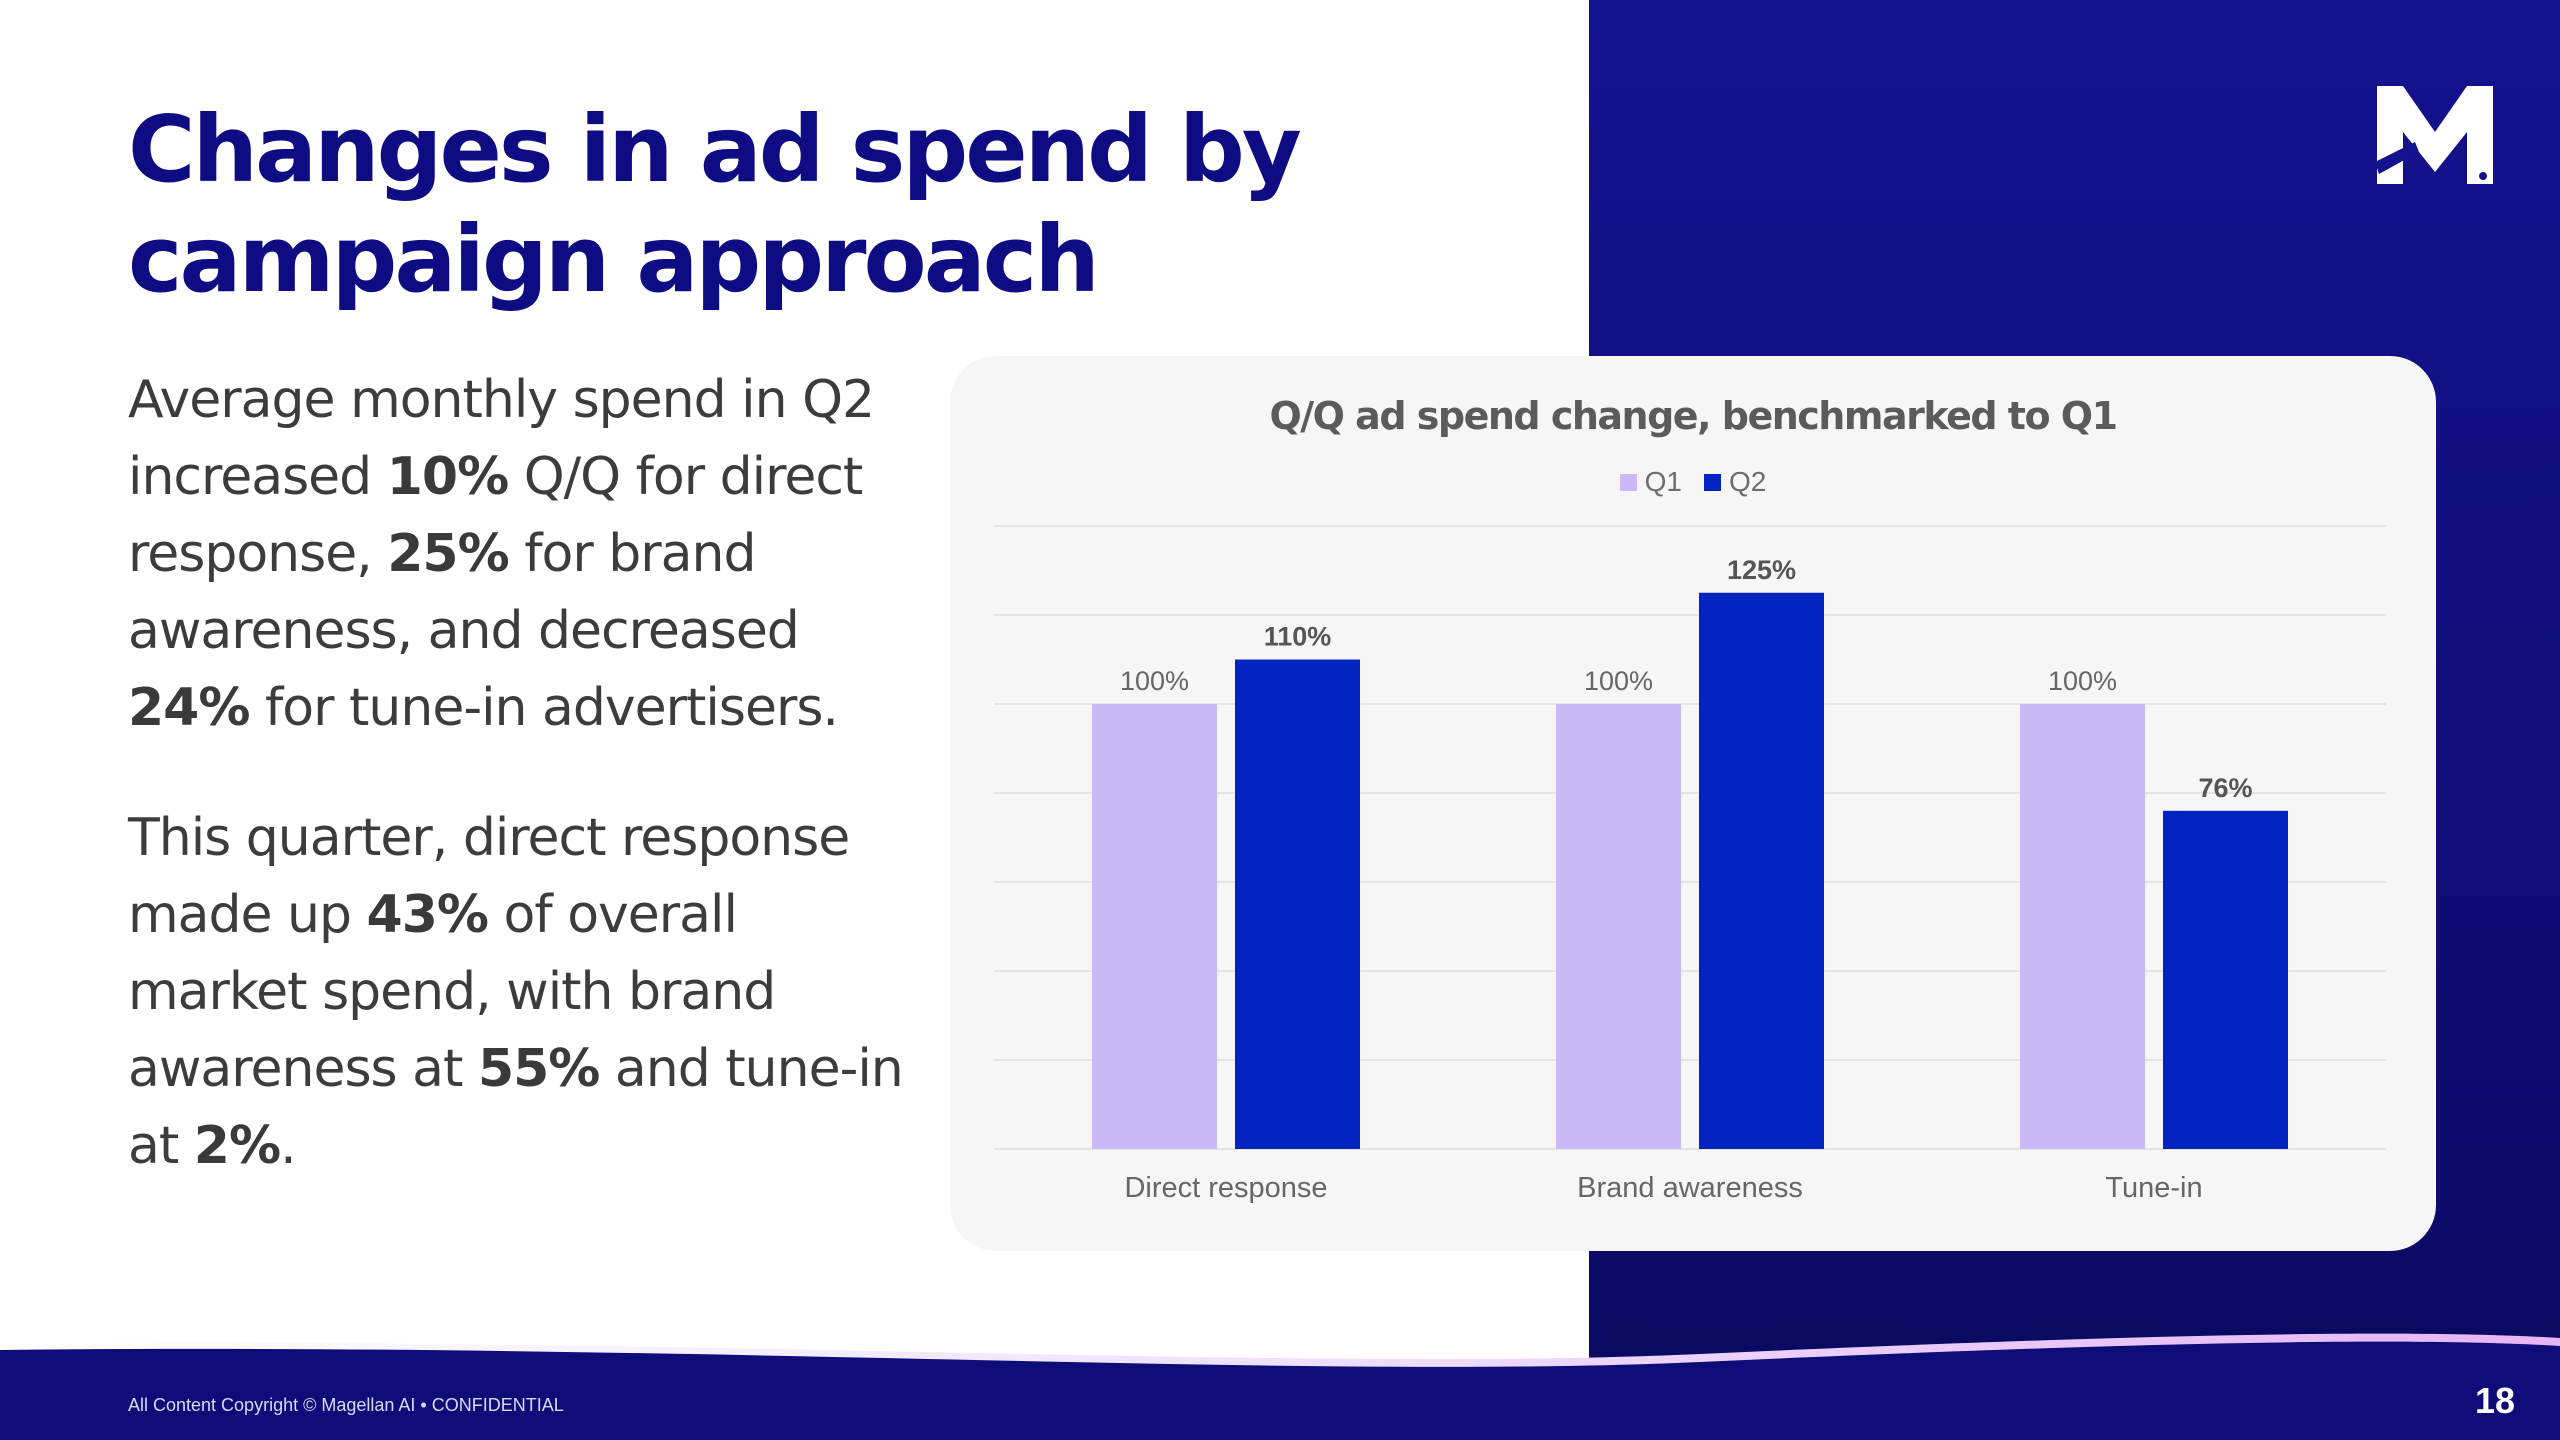 This screenshot has width=2560, height=1440. Describe the element at coordinates (1154, 926) in the screenshot. I see `bar-q1-direct-response` at that location.